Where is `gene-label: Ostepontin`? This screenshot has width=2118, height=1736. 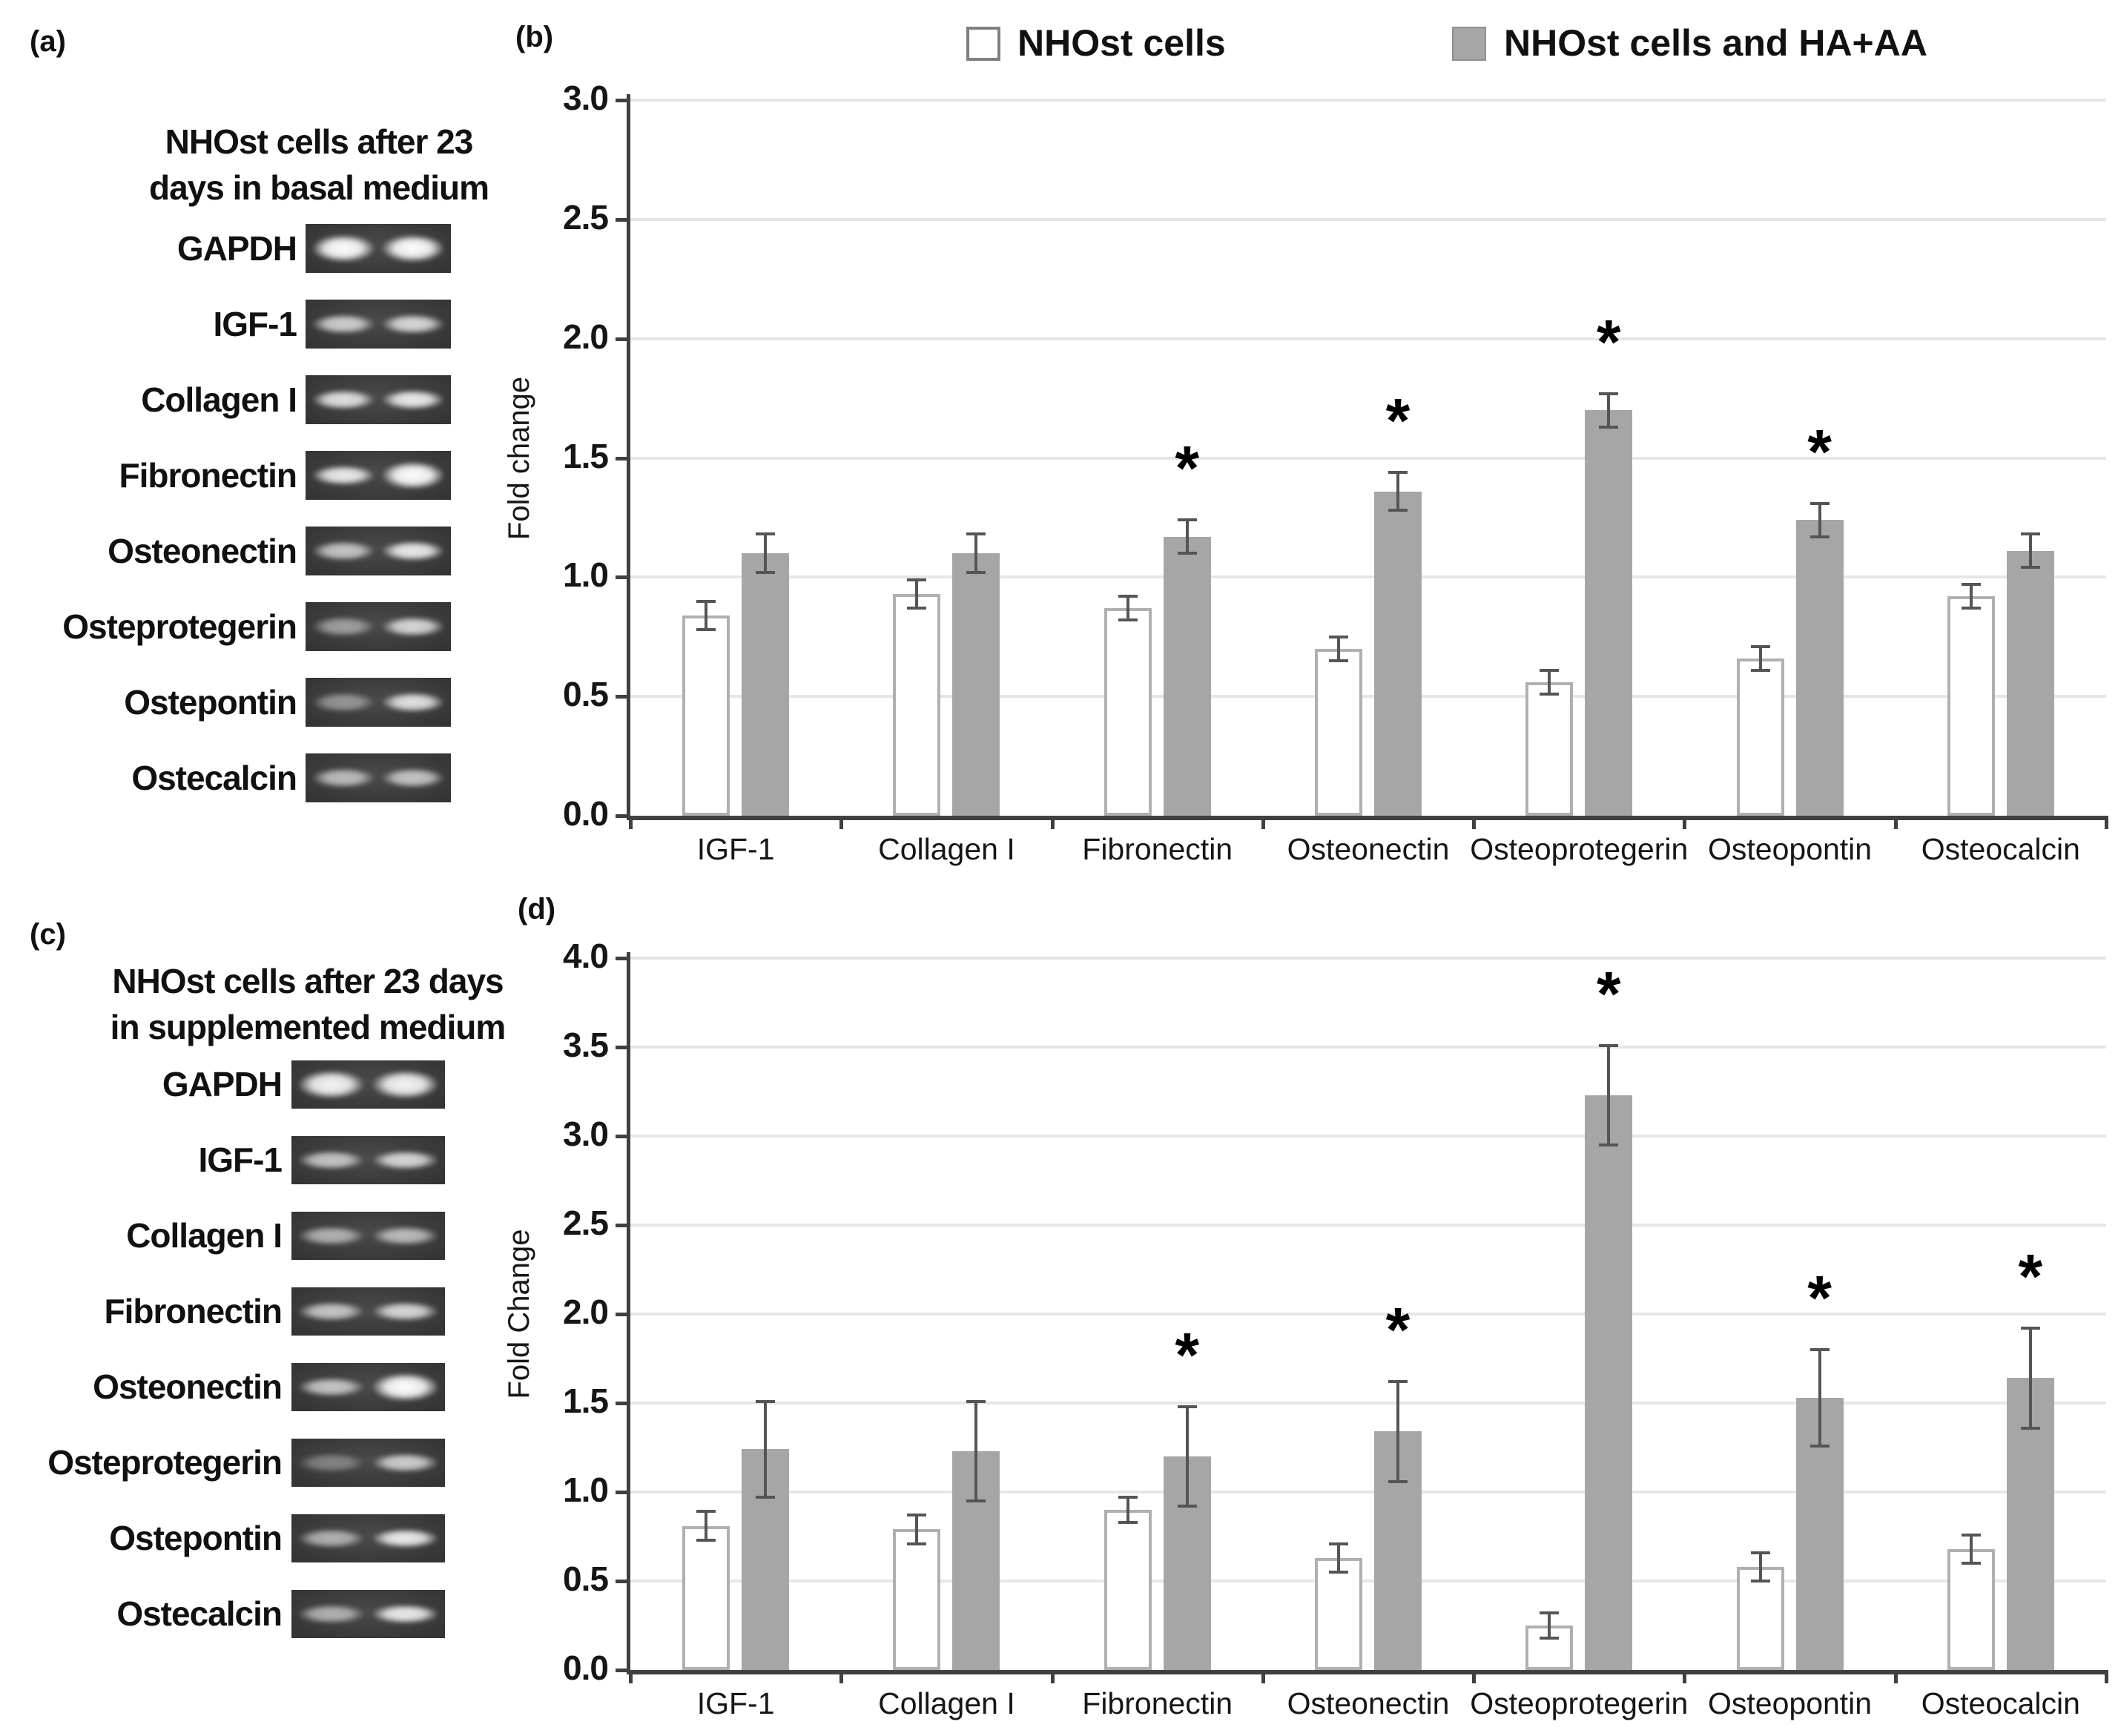 gene-label: Ostepontin is located at coordinates (210, 702).